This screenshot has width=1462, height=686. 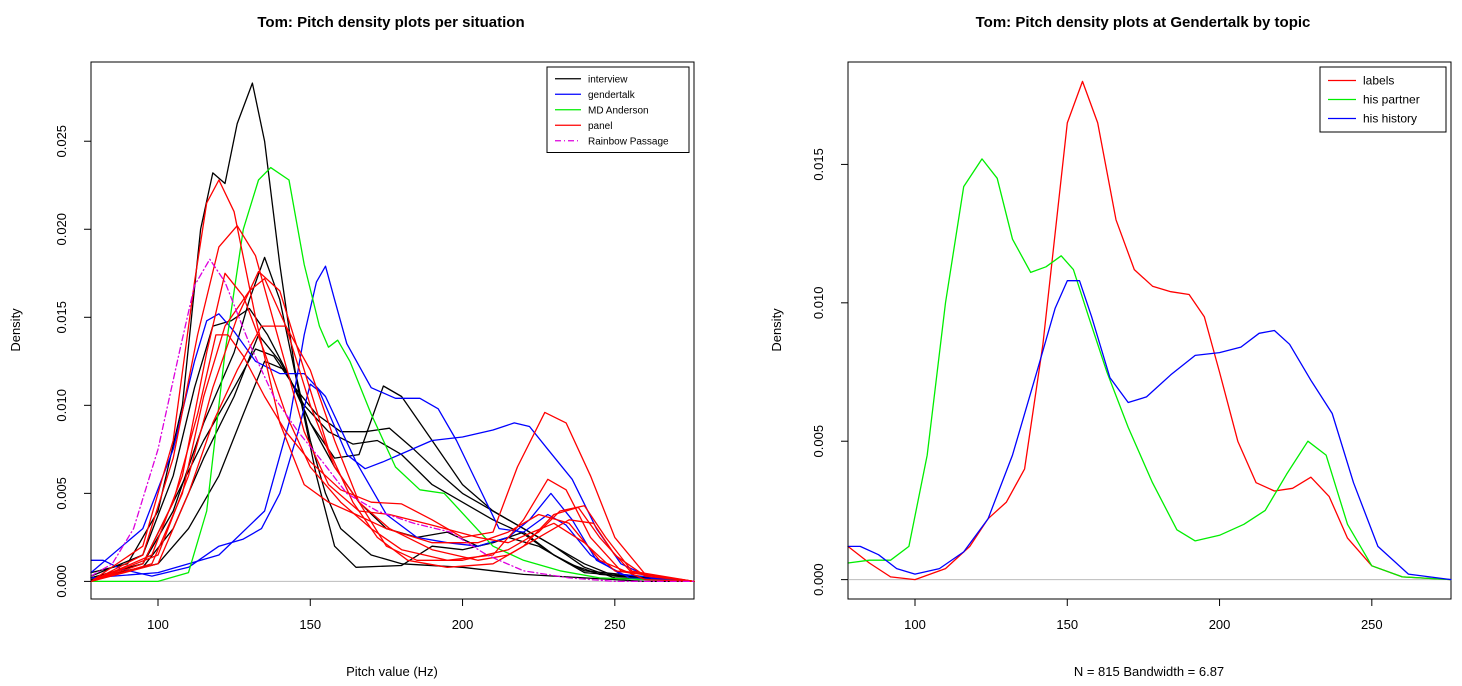 I want to click on legend-entry-label: his partner, so click(x=1391, y=100).